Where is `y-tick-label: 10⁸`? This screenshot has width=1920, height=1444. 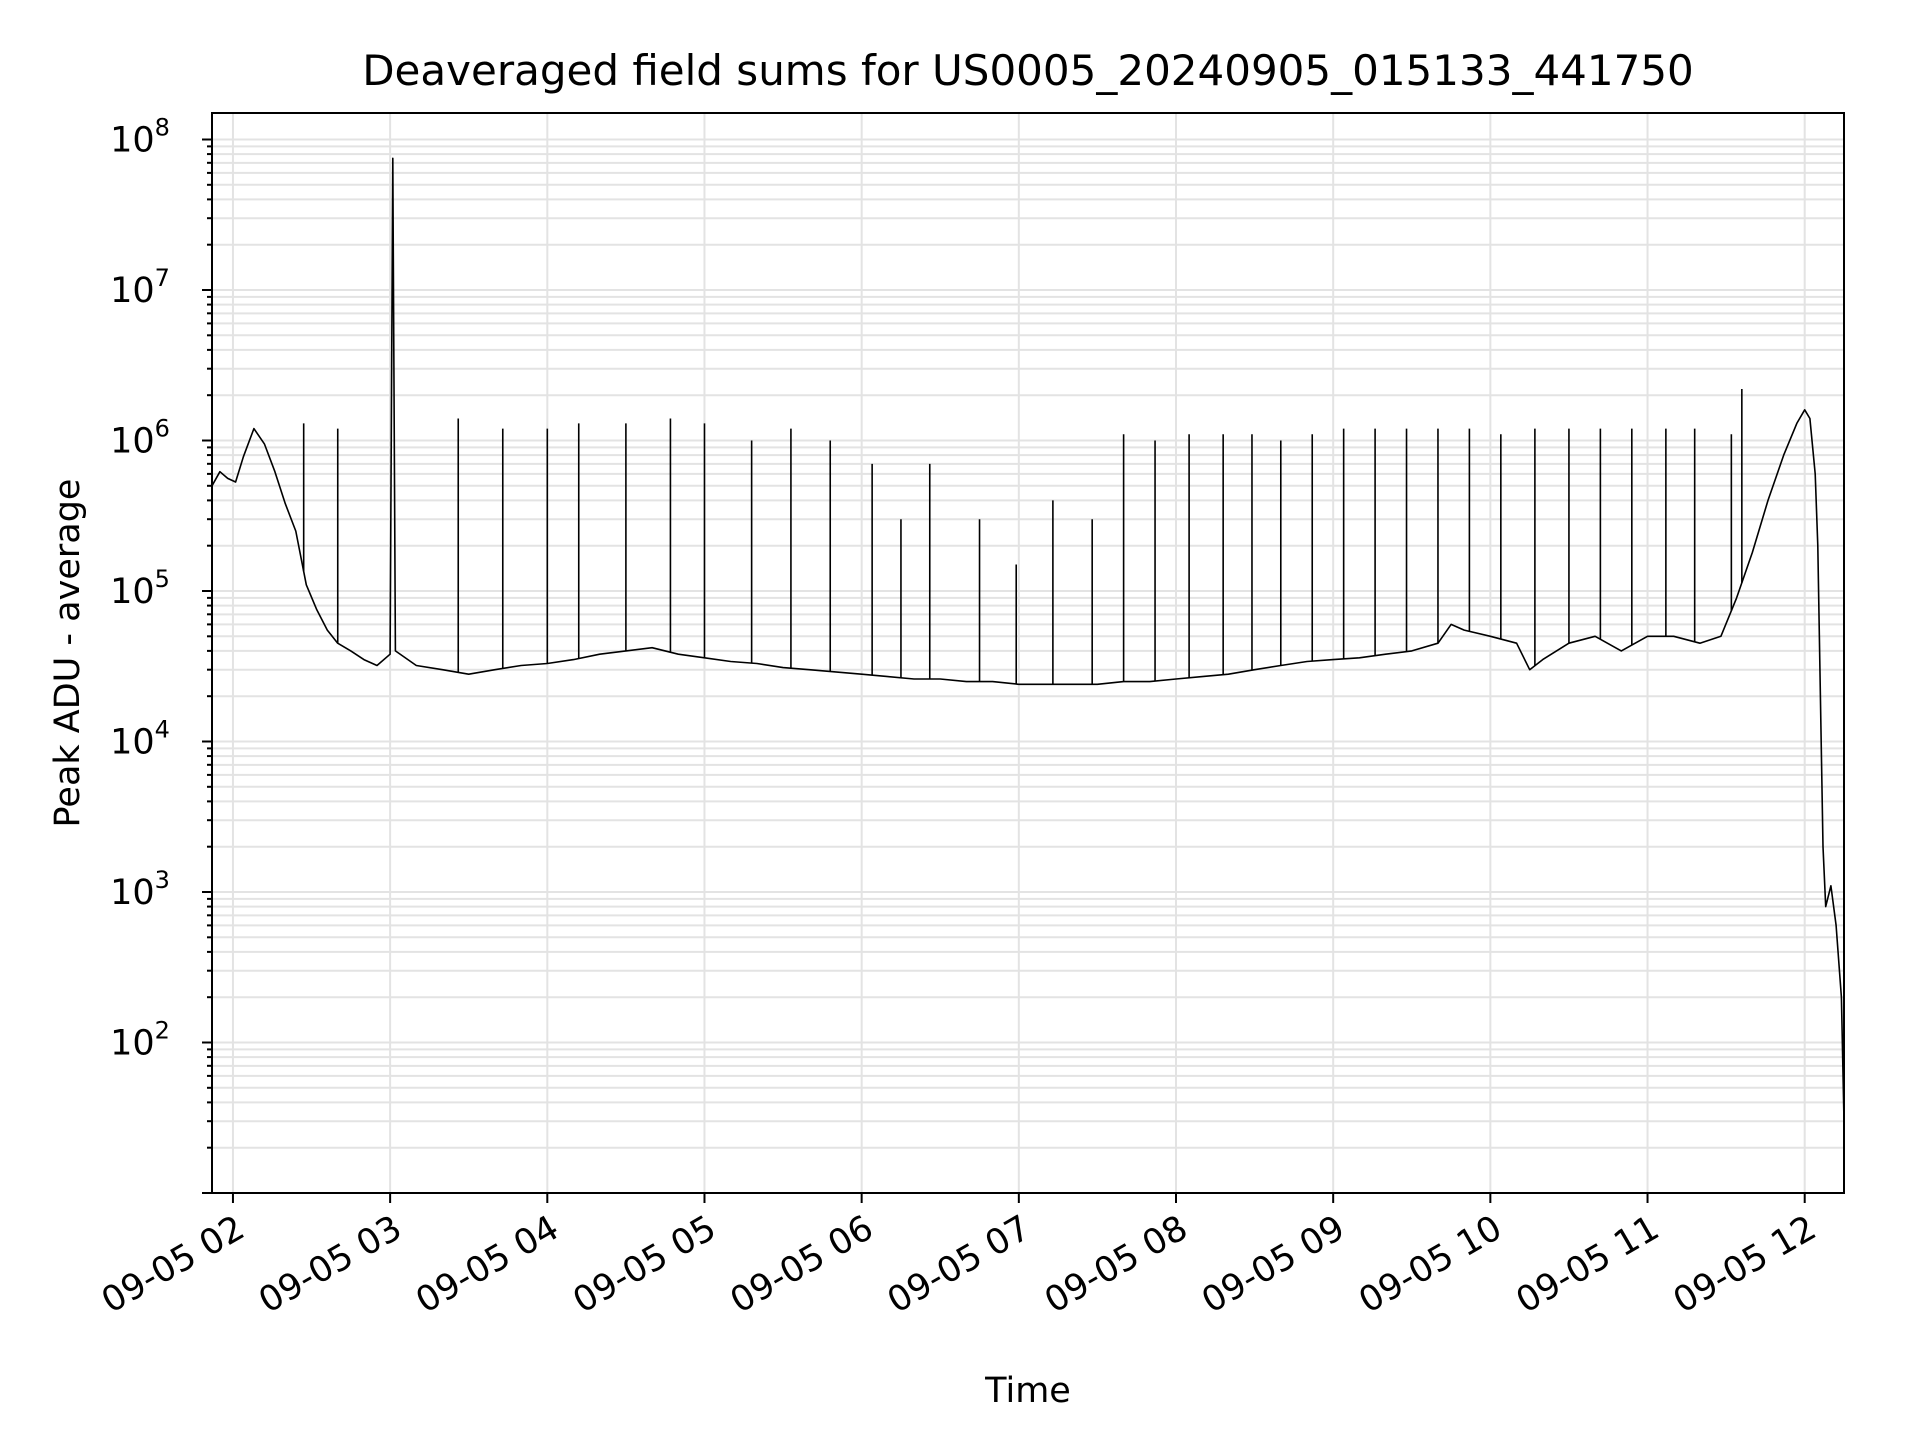 y-tick-label: 10⁸ is located at coordinates (140, 137).